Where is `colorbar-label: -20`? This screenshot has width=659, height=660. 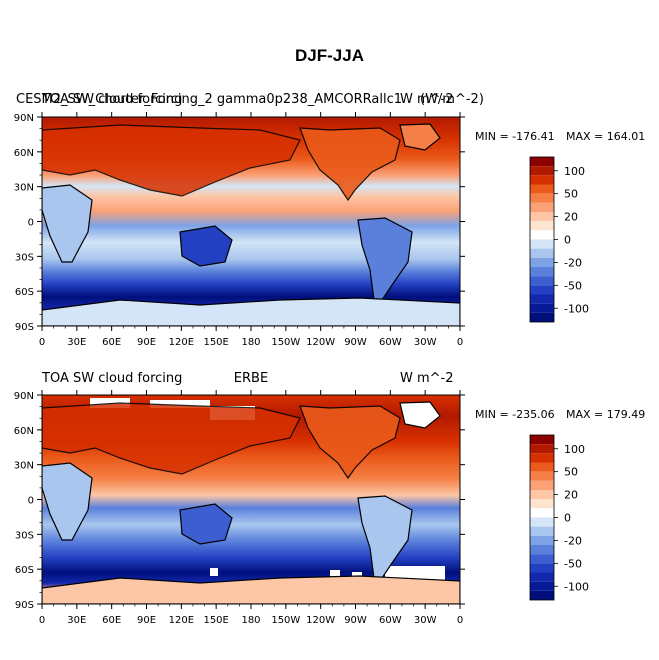 colorbar-label: -20 is located at coordinates (573, 262).